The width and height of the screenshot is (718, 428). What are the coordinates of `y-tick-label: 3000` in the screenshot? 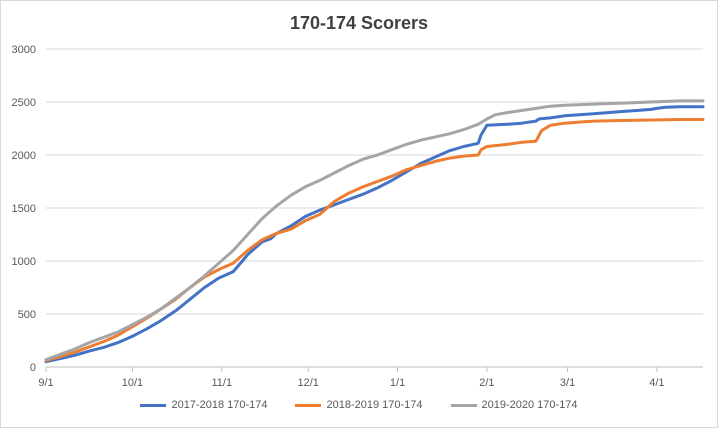 It's located at (24, 50).